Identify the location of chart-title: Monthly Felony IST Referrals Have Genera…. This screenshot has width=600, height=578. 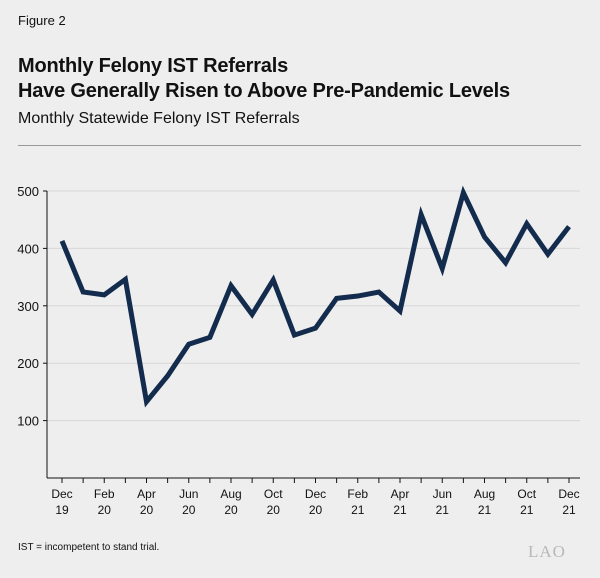
(264, 79).